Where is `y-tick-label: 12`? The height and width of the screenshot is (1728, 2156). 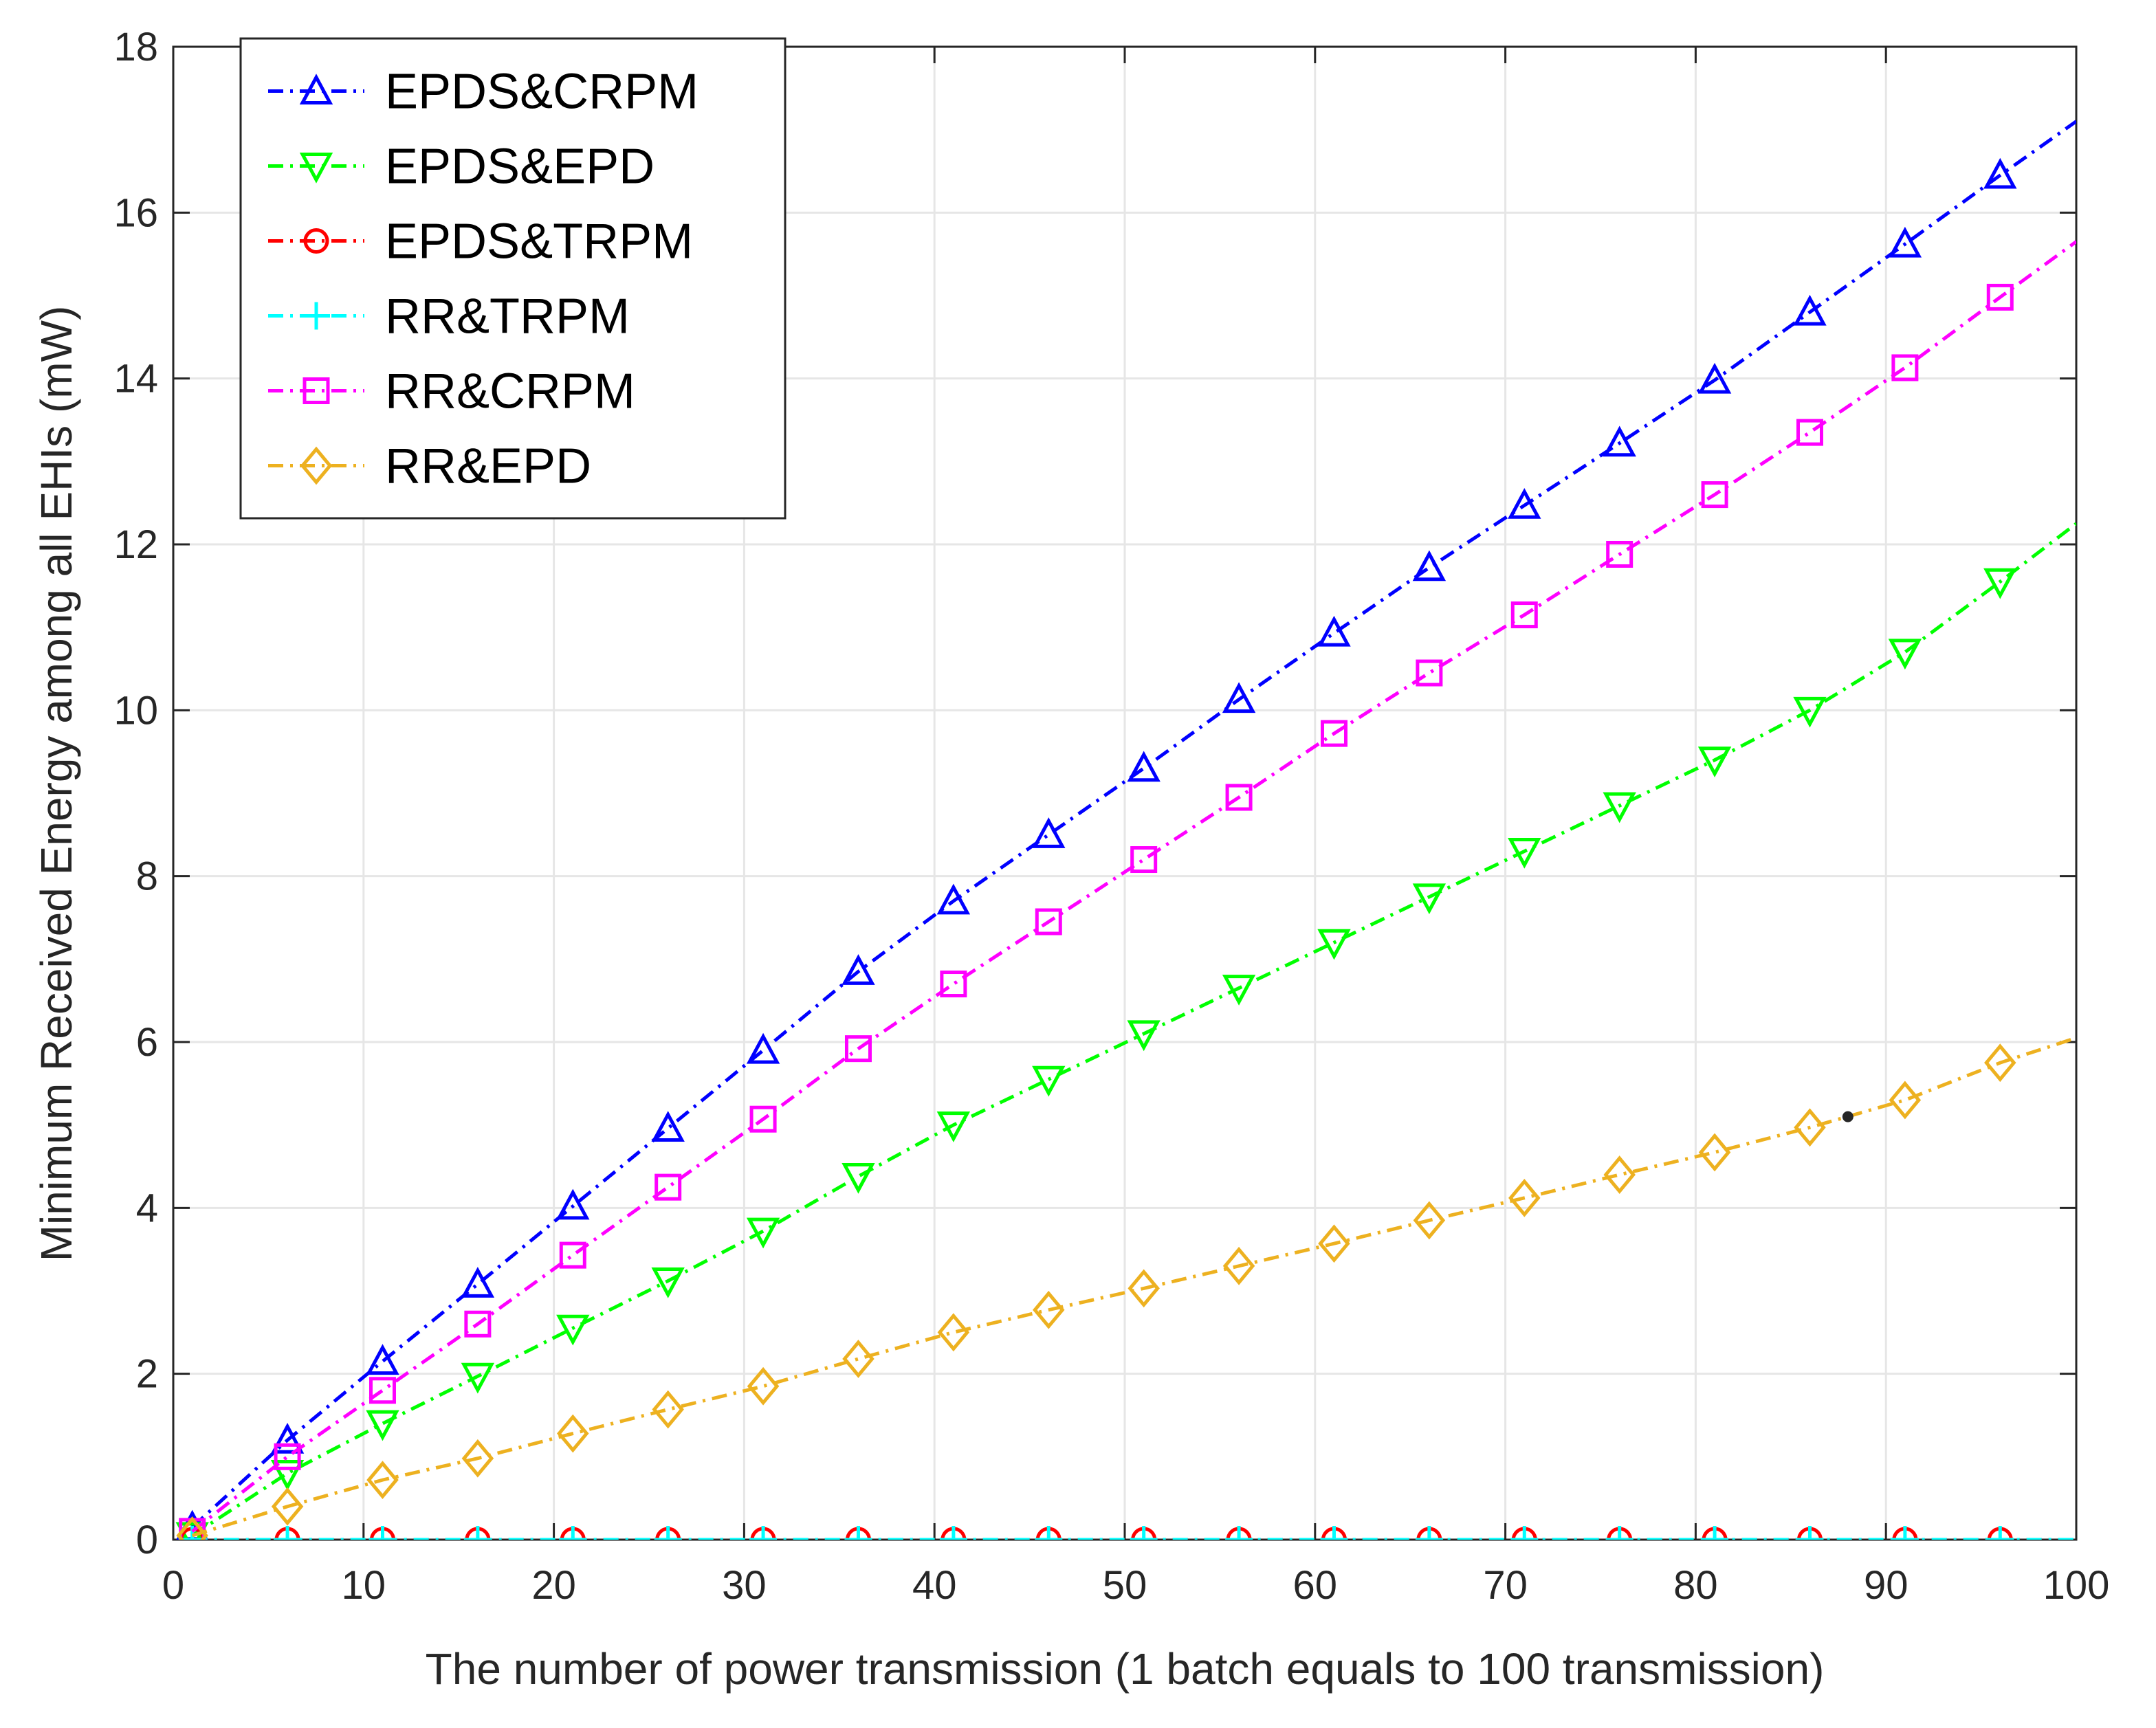 y-tick-label: 12 is located at coordinates (135, 544).